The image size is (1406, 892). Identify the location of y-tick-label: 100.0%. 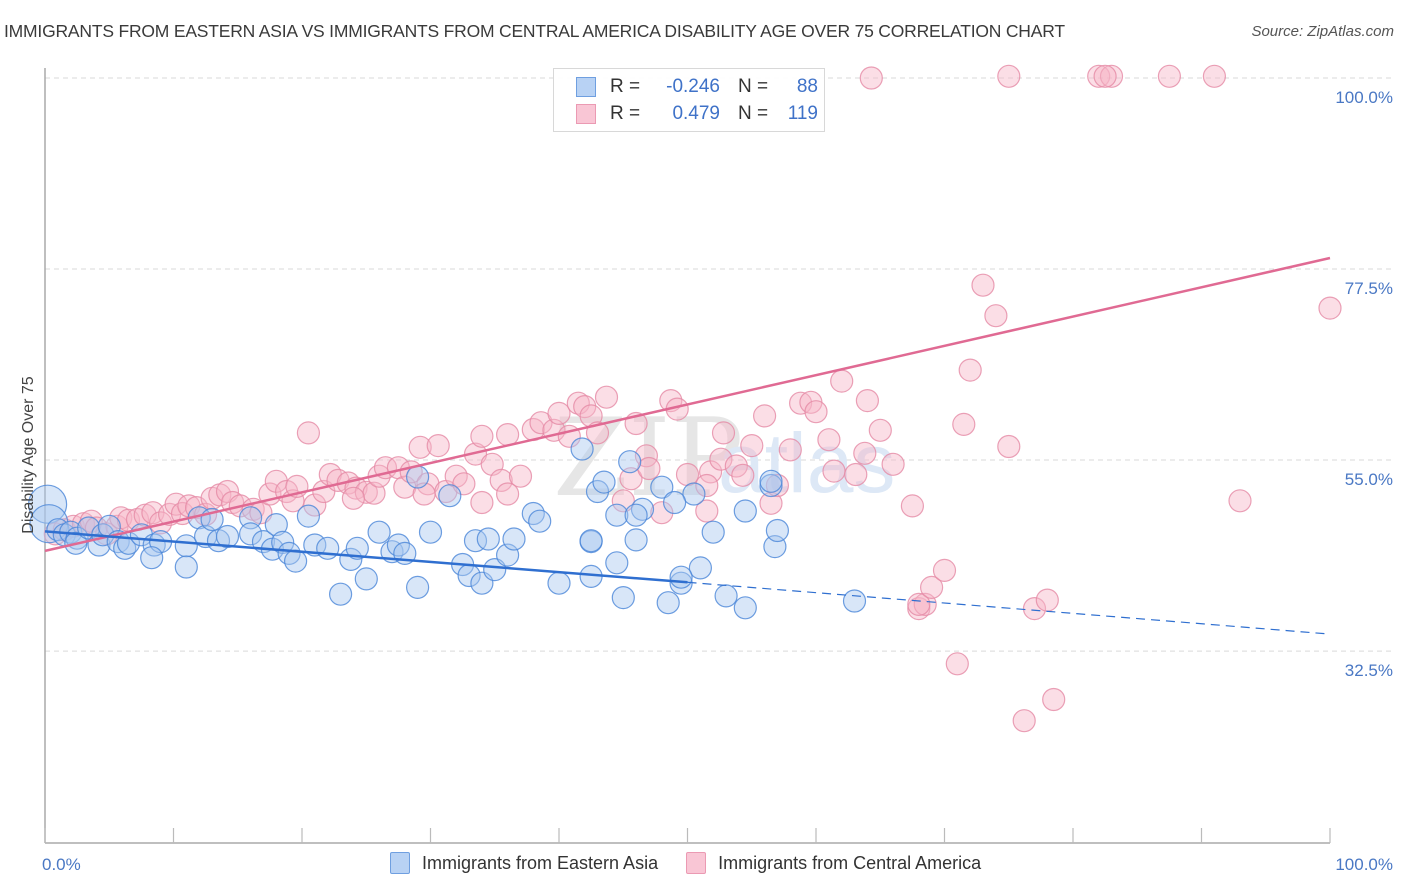
(1364, 97).